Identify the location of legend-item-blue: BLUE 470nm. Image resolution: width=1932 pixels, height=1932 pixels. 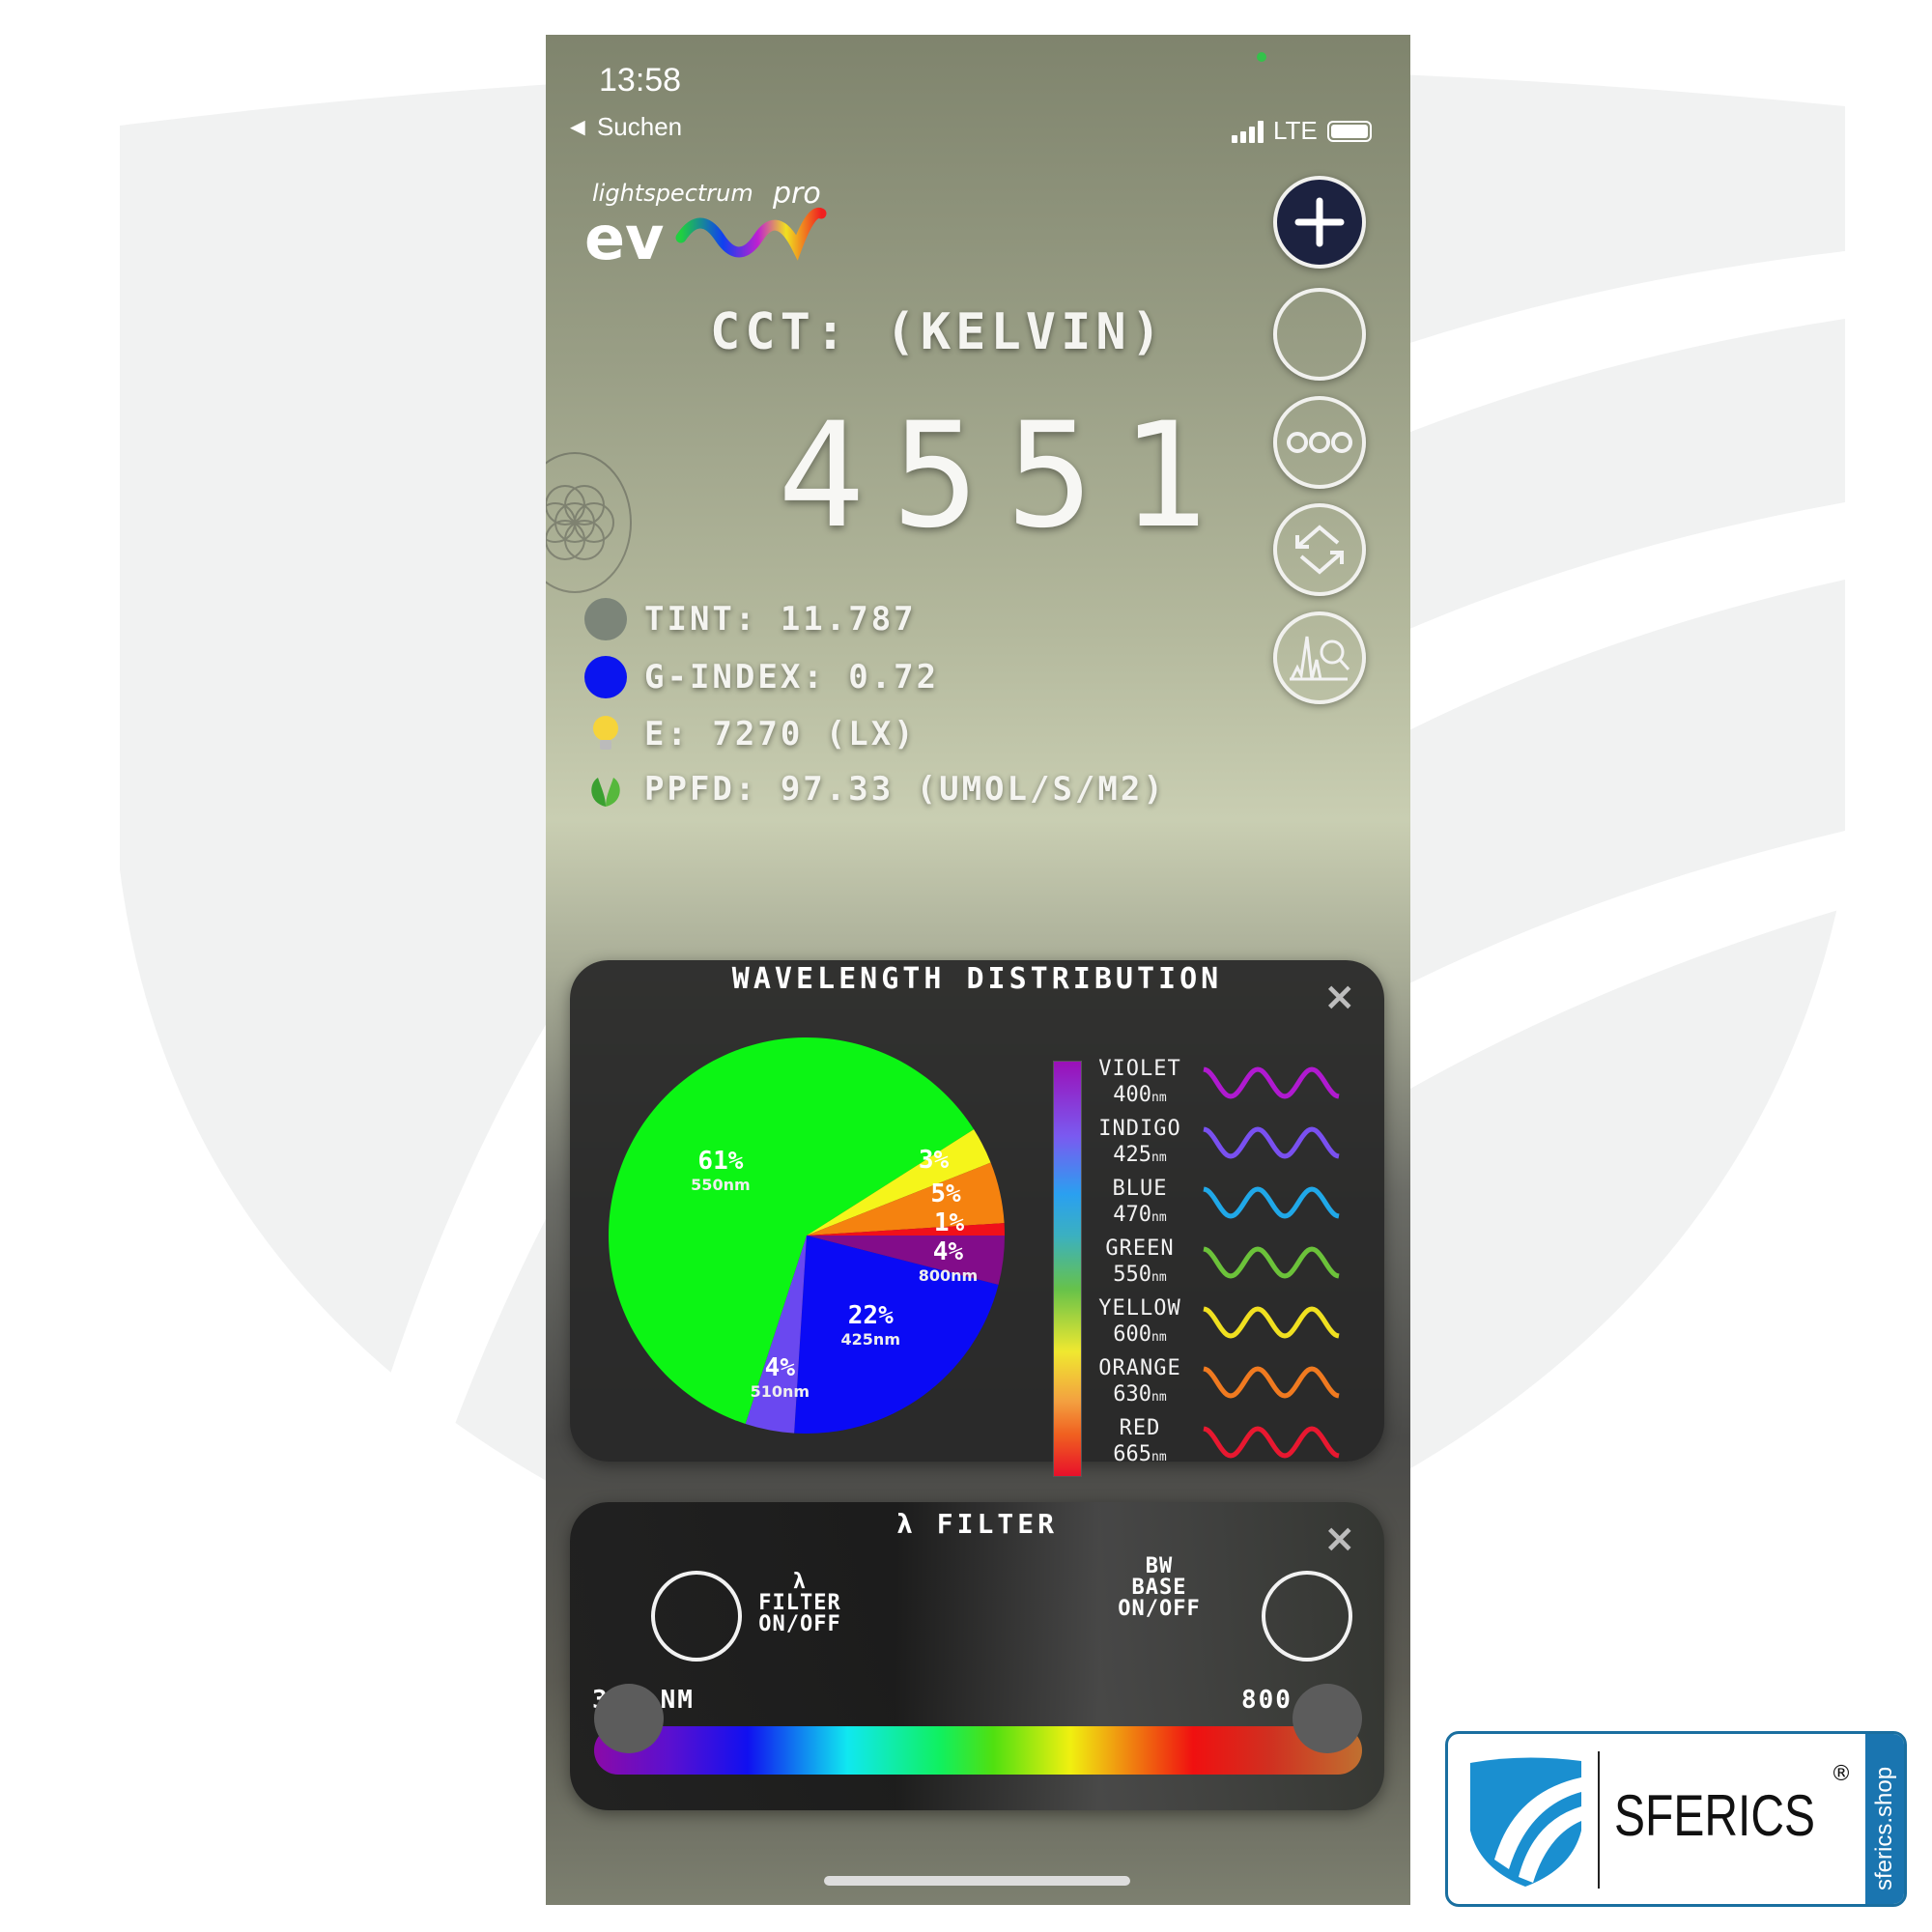
(1140, 1202).